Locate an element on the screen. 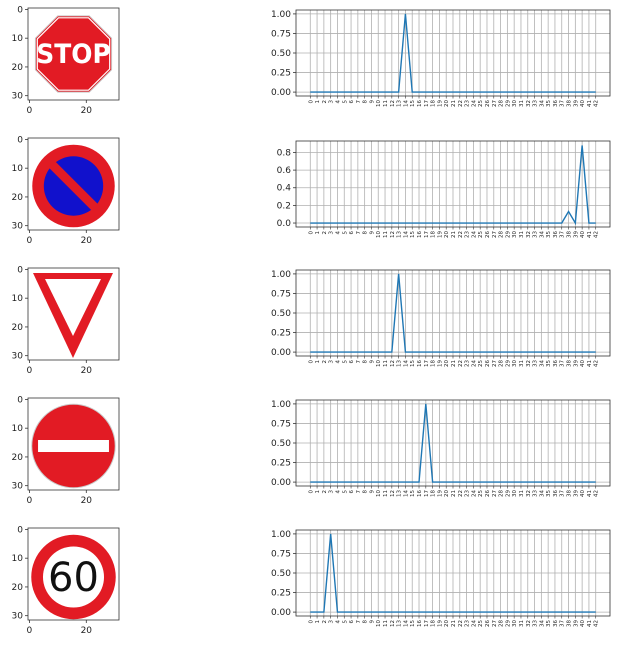 Image resolution: width=627 pixels, height=647 pixels. x-tick-label: 1 is located at coordinates (318, 492).